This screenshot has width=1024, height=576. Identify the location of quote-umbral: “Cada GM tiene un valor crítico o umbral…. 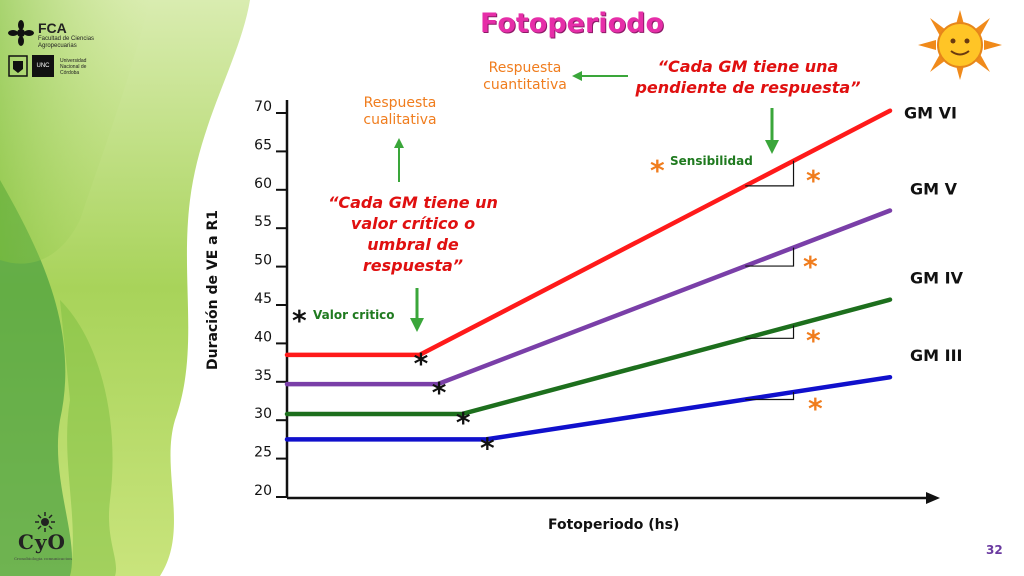
(413, 234).